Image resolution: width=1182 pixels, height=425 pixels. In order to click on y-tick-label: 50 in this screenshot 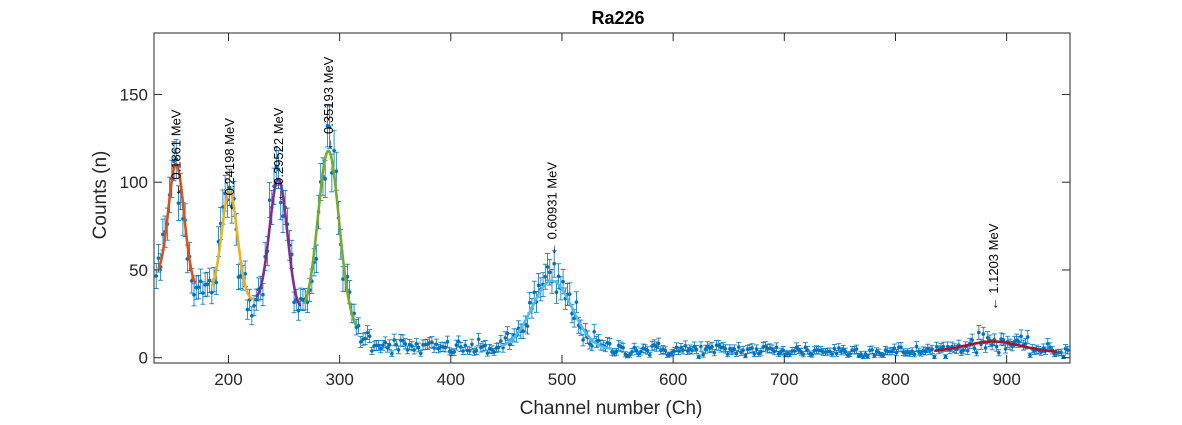, I will do `click(138, 270)`.